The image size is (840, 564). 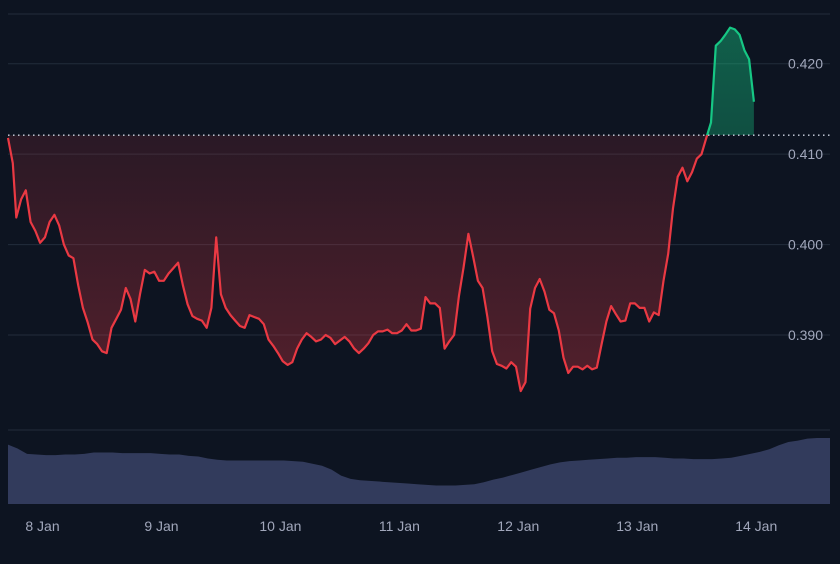 I want to click on x-tick-label: 13 Jan, so click(x=637, y=526).